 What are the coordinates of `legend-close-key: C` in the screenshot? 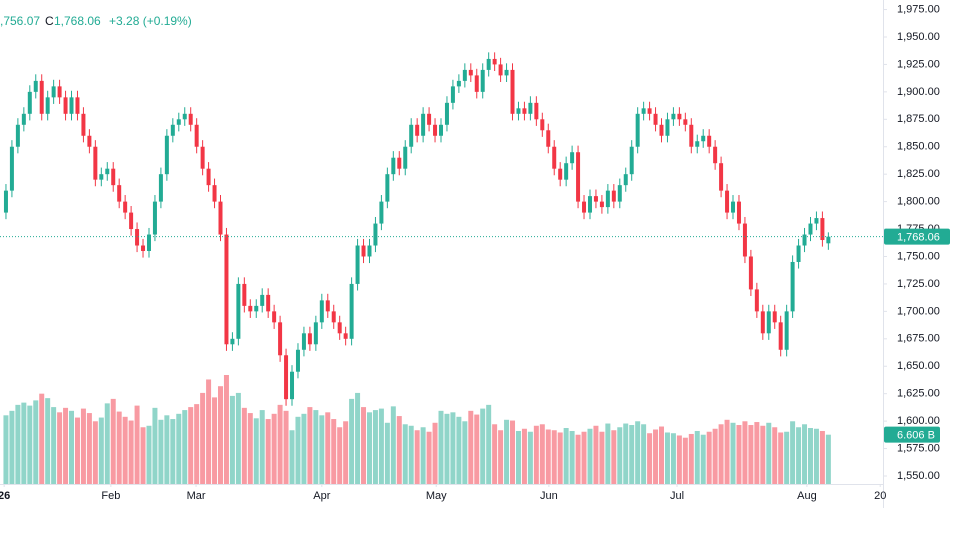 It's located at (49, 21).